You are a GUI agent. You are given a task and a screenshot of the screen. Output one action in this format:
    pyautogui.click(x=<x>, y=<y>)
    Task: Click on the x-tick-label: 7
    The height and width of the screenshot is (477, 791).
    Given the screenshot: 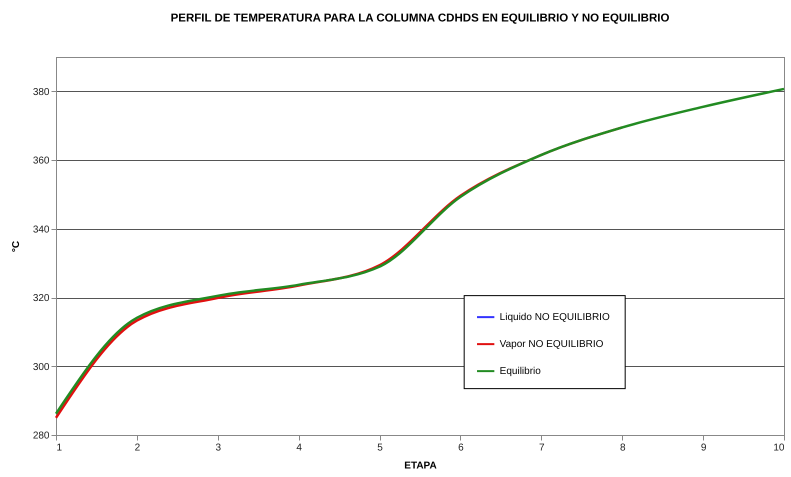 What is the action you would take?
    pyautogui.click(x=542, y=448)
    